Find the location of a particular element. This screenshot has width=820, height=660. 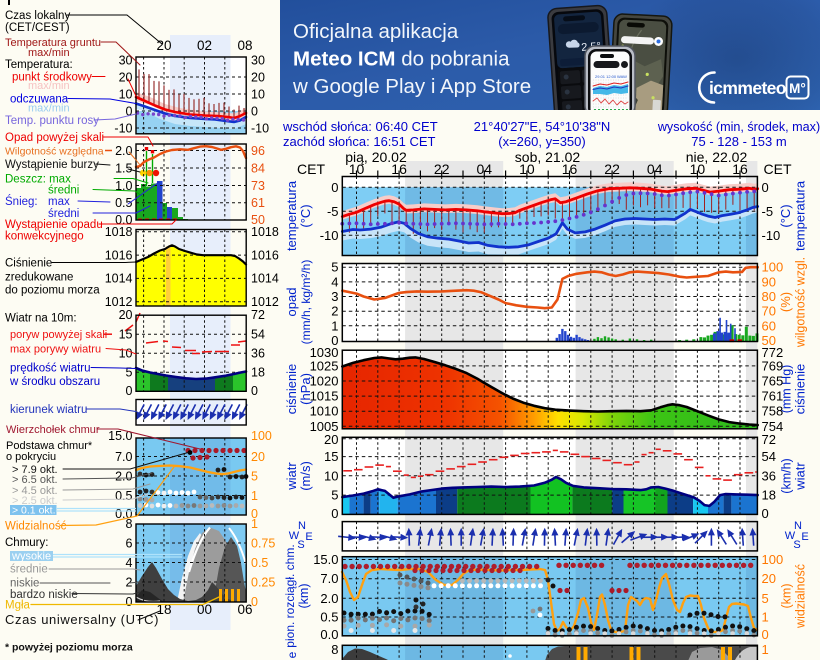

svg-text: Wystąpienie burzy is located at coordinates (52, 165).